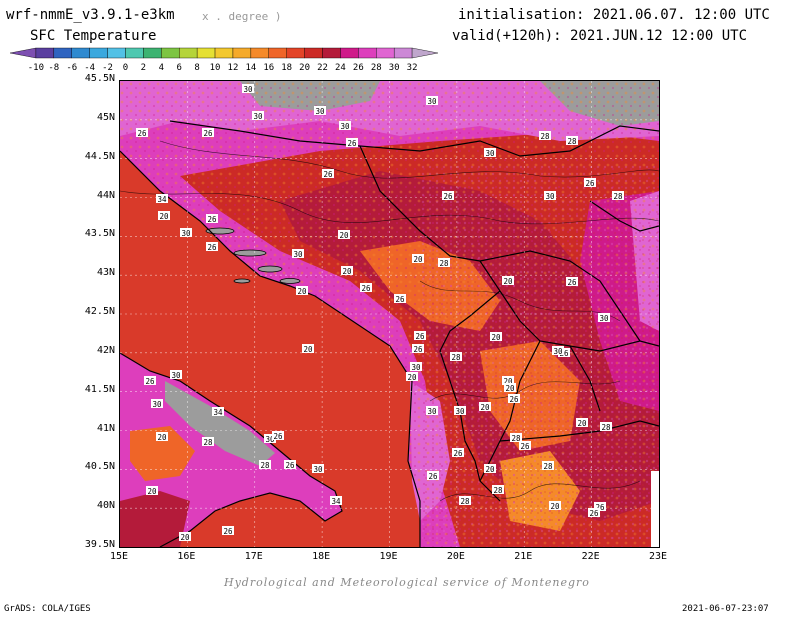 This screenshot has width=800, height=618. I want to click on latitude-tick-label: 43N, so click(105, 273).